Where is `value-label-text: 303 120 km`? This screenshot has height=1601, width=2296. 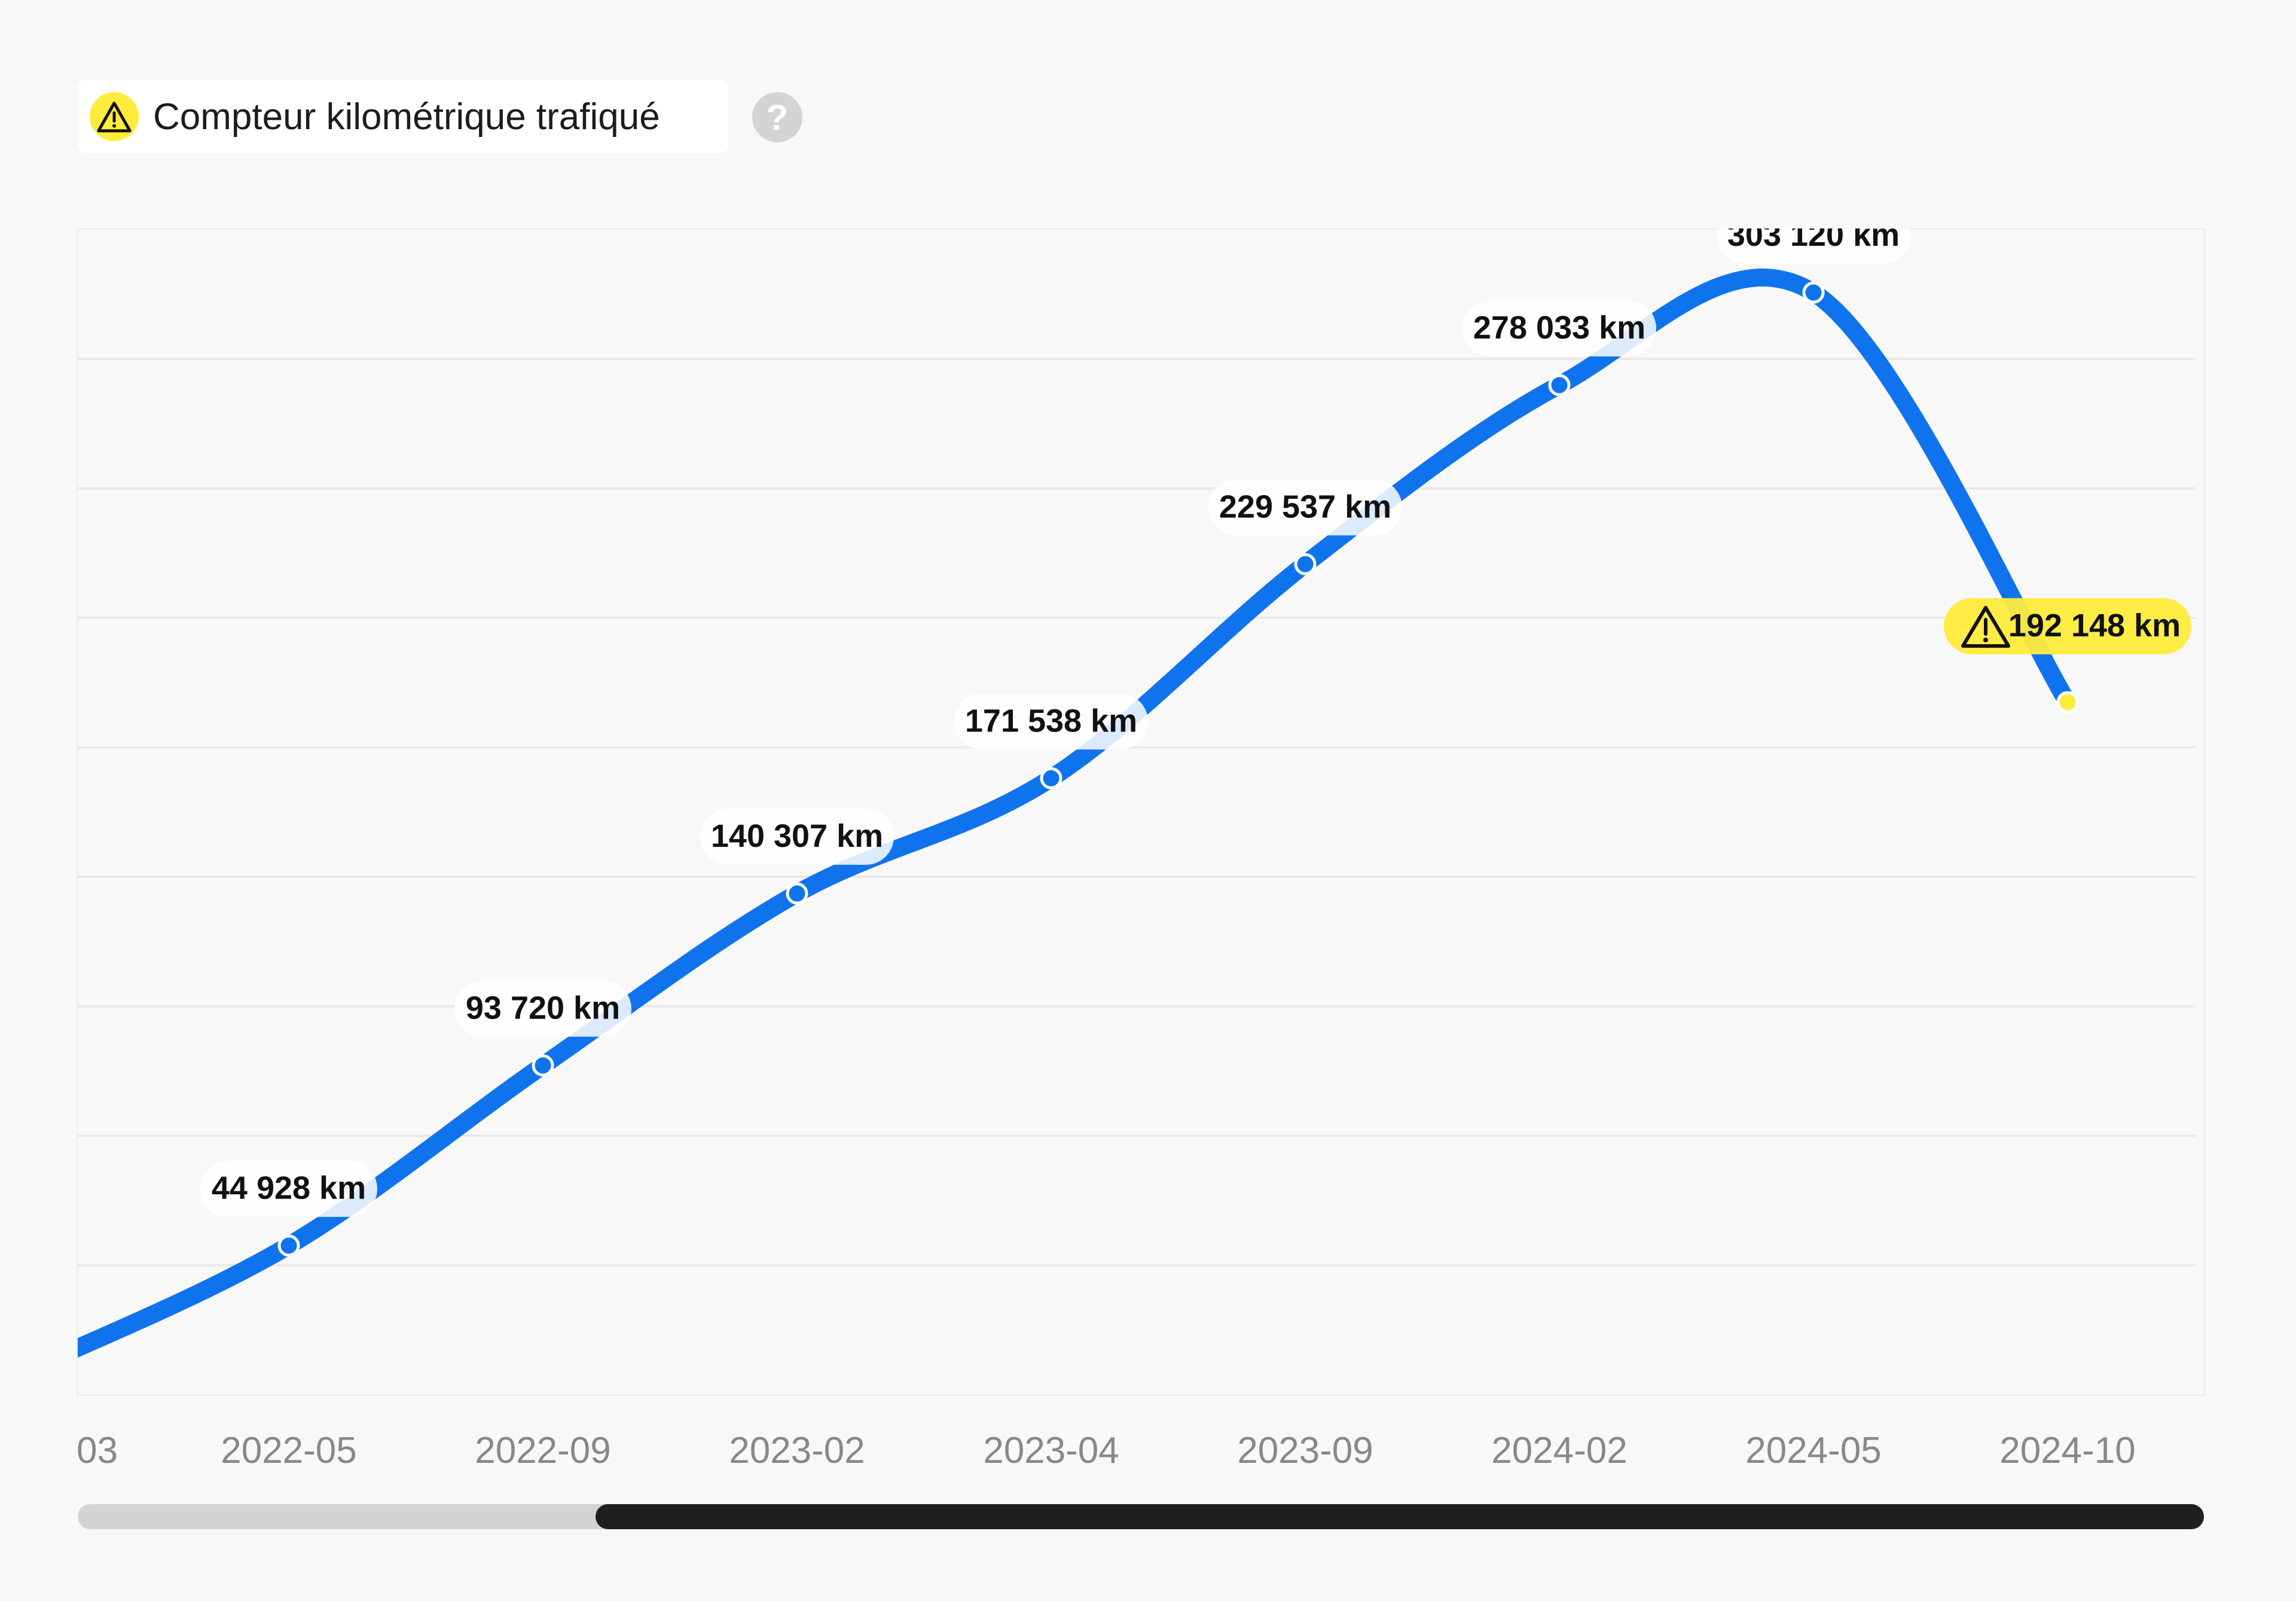
value-label-text: 303 120 km is located at coordinates (1813, 235).